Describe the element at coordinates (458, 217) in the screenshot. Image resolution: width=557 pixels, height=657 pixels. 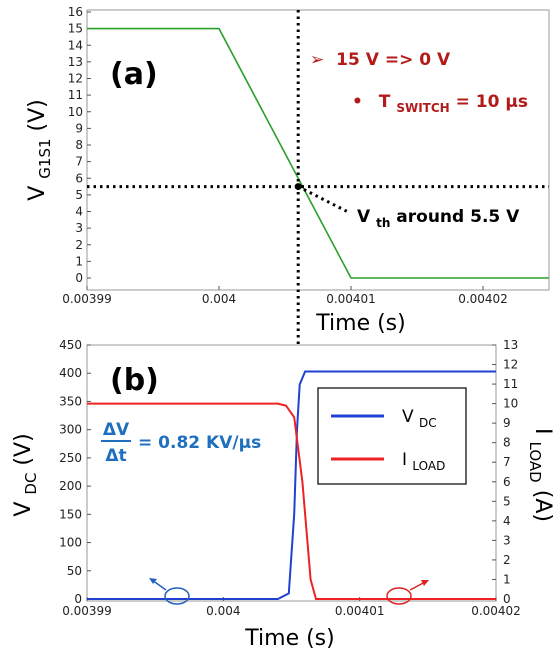
I see `panel-a-vth-rest: around 5.5 V` at that location.